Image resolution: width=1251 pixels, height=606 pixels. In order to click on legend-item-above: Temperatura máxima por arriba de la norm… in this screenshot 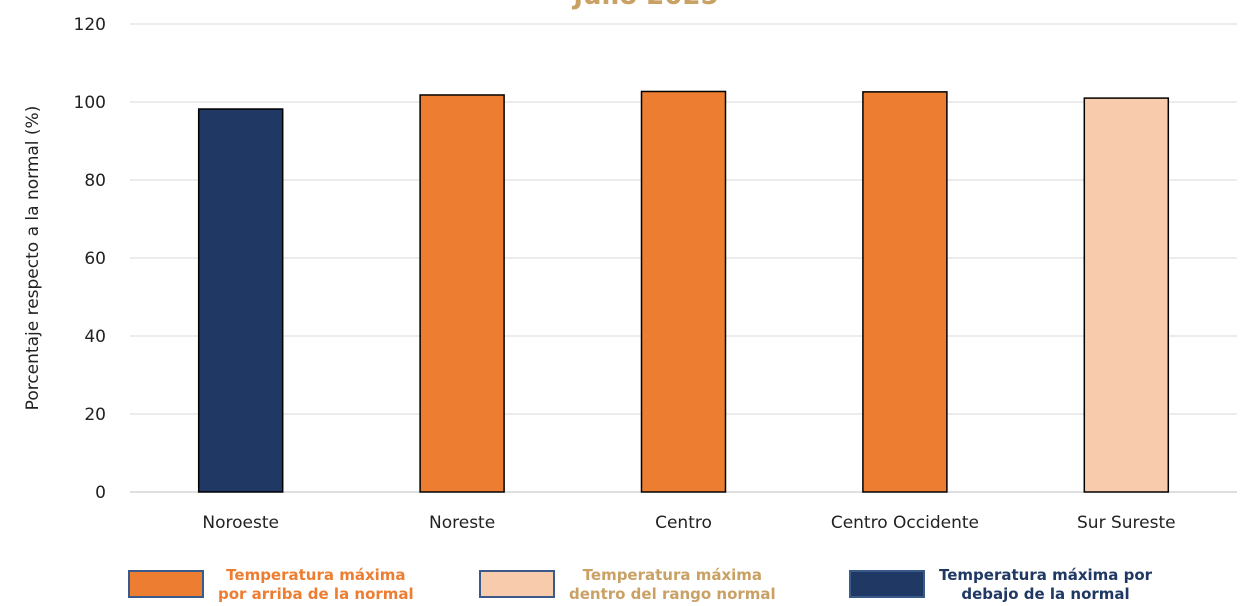, I will do `click(271, 585)`.